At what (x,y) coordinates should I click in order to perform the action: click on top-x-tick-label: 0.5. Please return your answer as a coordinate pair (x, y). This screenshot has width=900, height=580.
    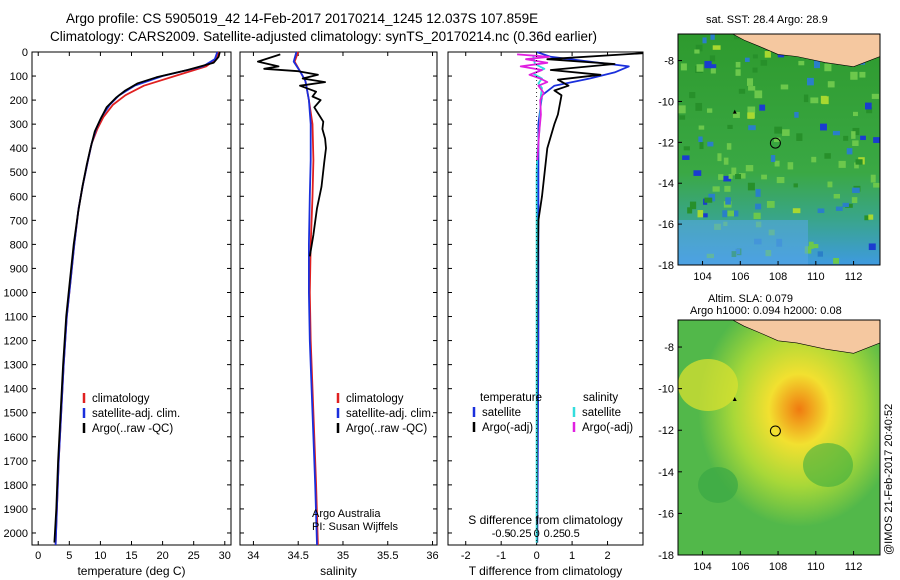
    Looking at the image, I should click on (571, 534).